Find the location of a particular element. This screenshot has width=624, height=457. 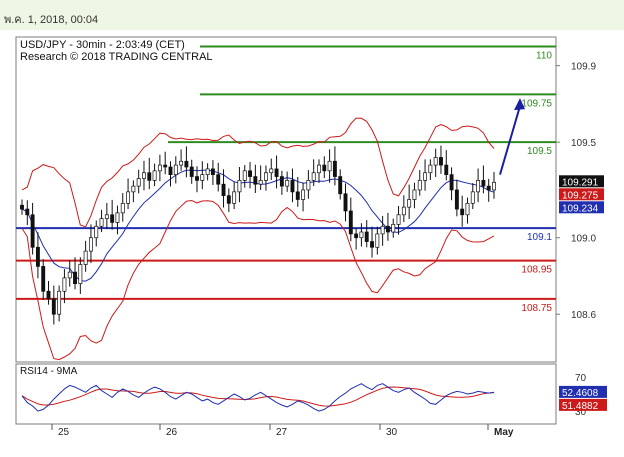

level-label: 109.1 is located at coordinates (539, 237).